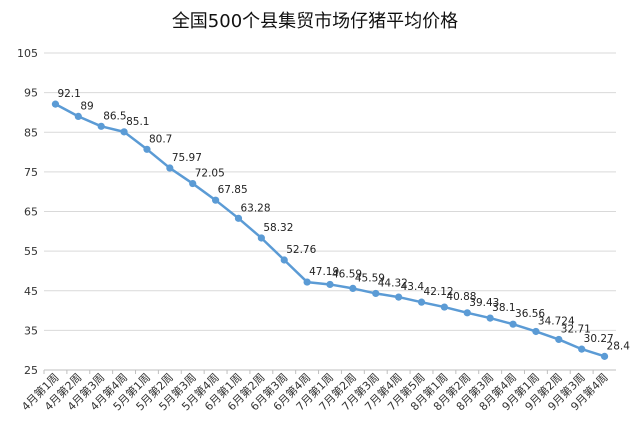 Image resolution: width=630 pixels, height=434 pixels. What do you see at coordinates (324, 272) in the screenshot?
I see `data-label: 47.19` at bounding box center [324, 272].